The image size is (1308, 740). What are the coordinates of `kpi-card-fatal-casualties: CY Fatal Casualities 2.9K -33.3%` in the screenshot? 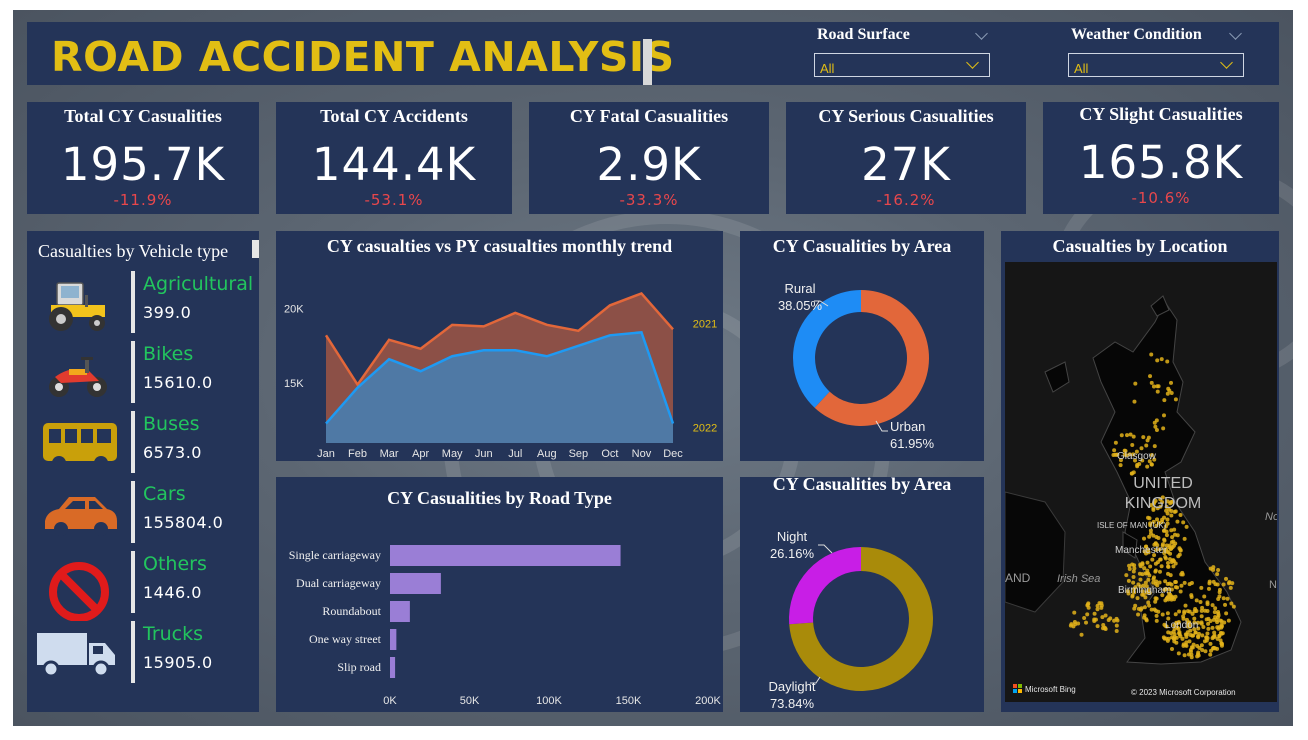 It's located at (649, 158).